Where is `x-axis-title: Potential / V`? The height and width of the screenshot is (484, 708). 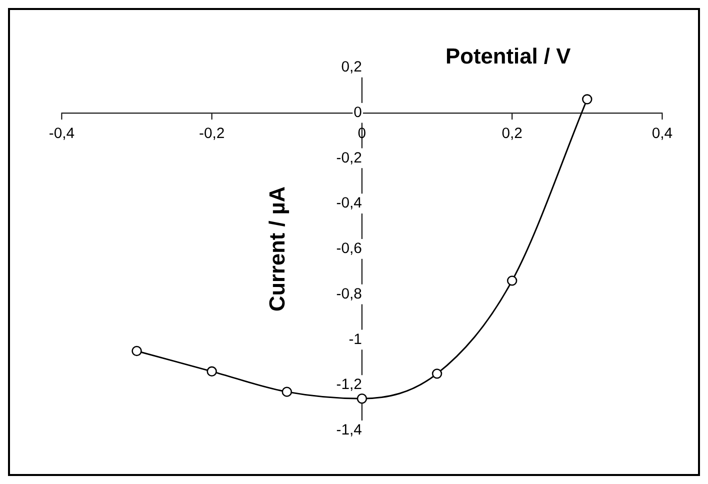
x-axis-title: Potential / V is located at coordinates (509, 56).